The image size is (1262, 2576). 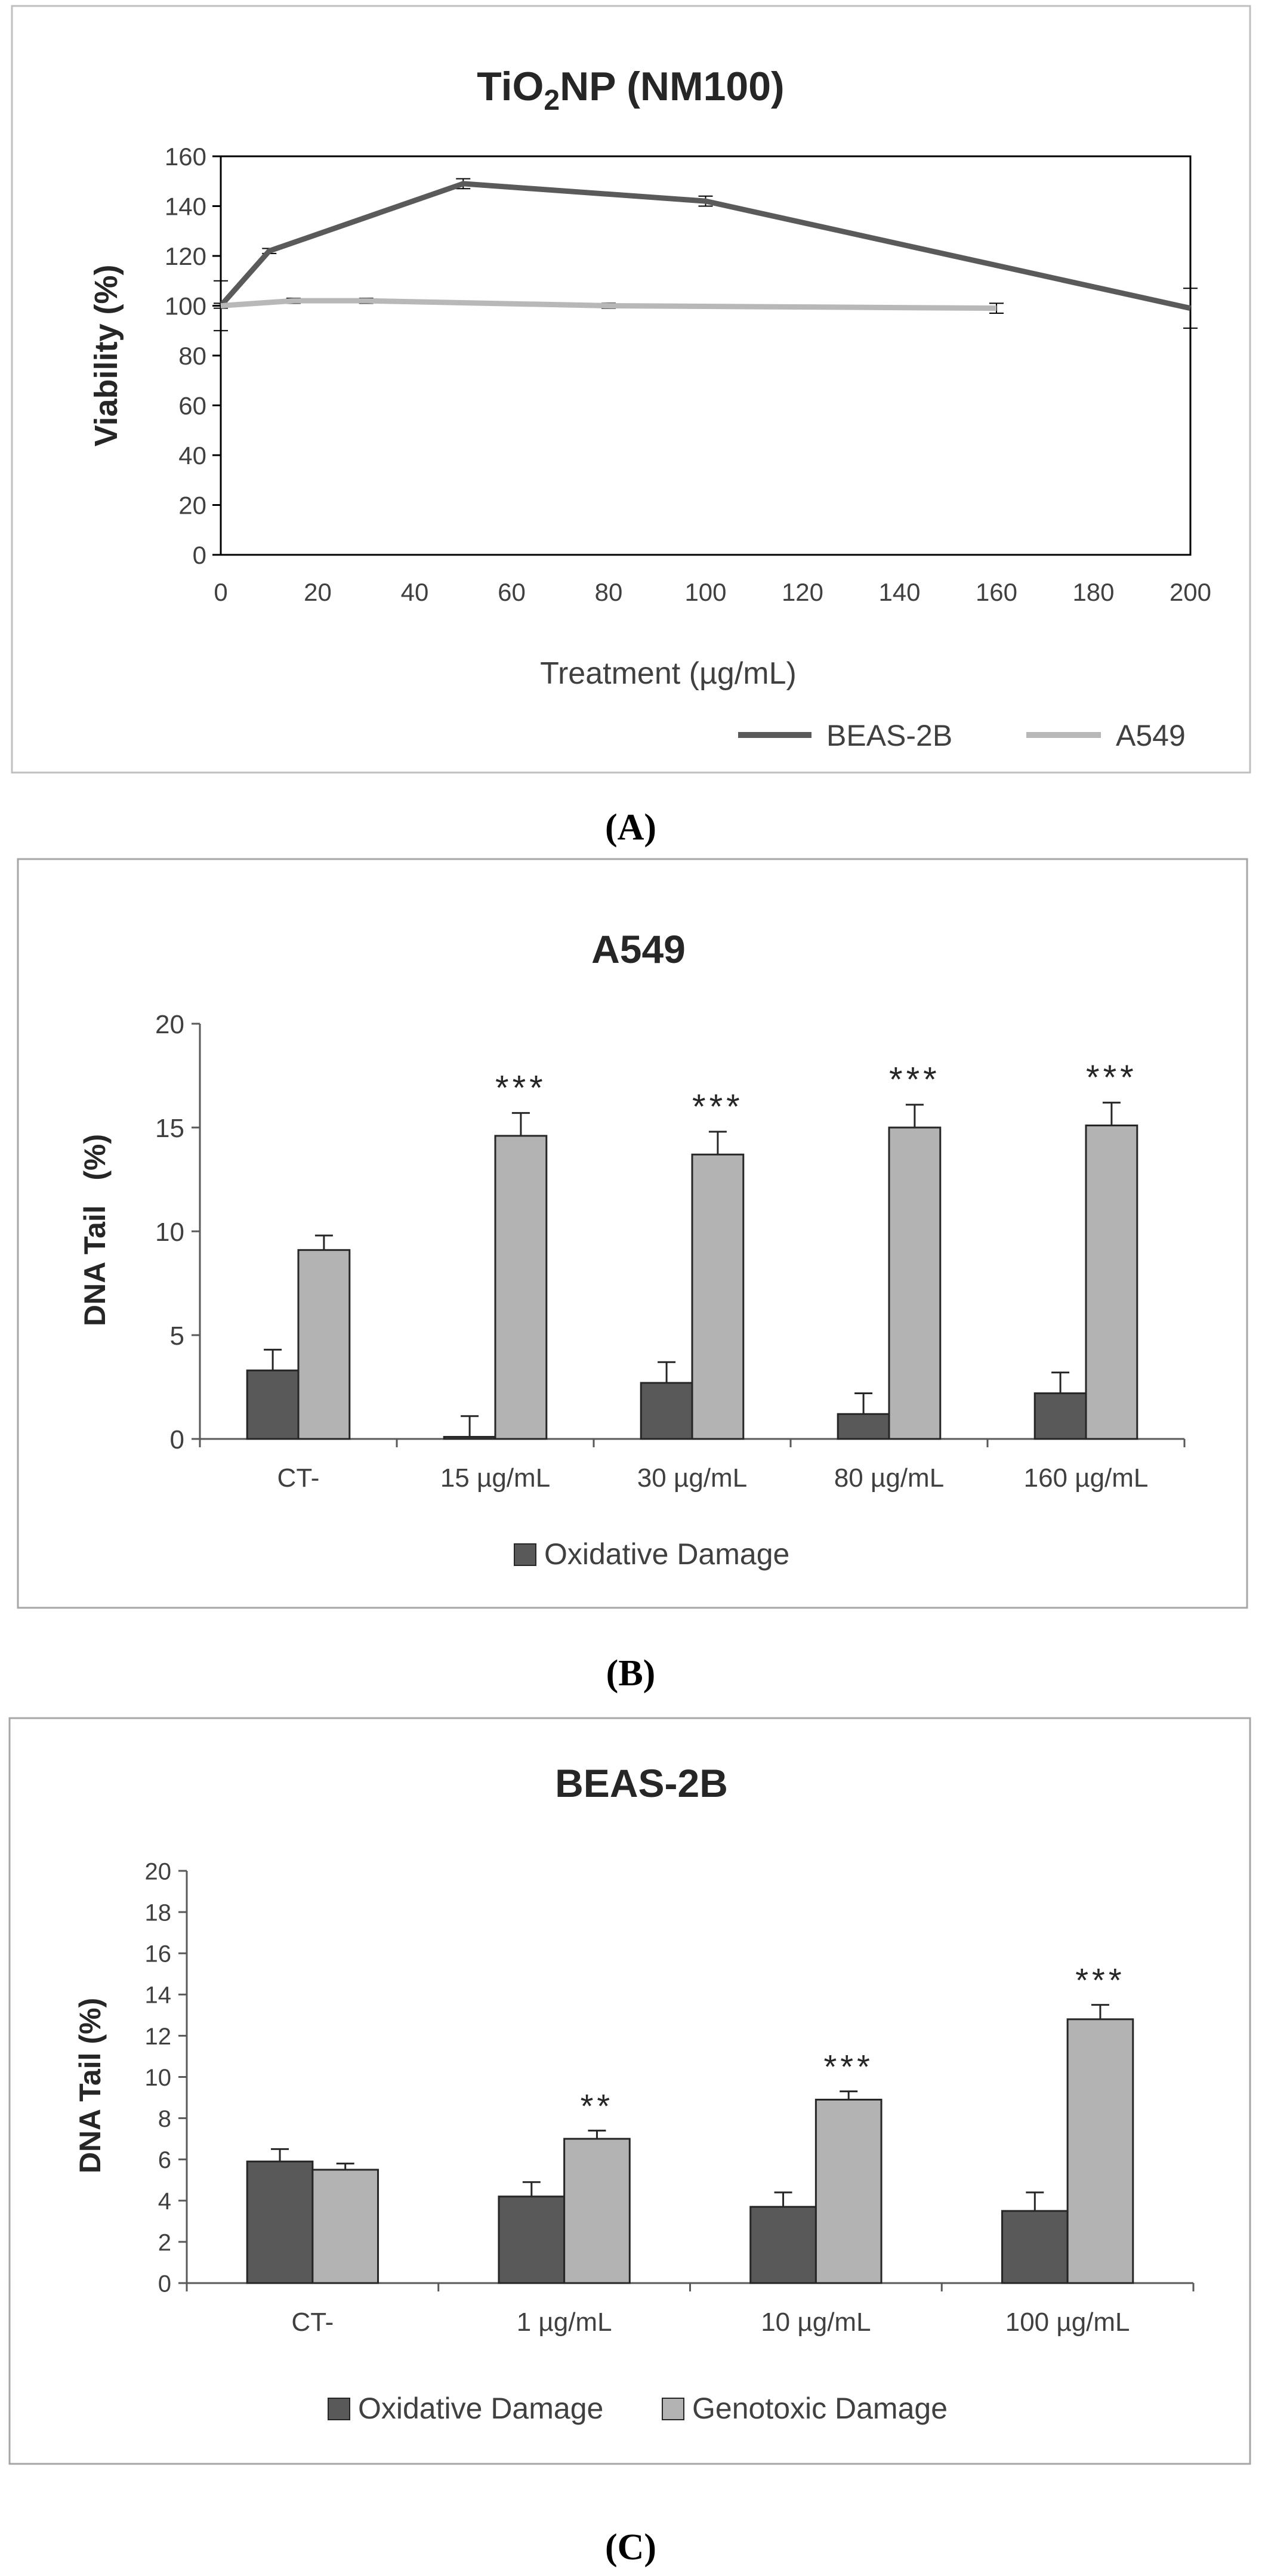 What do you see at coordinates (630, 2547) in the screenshot?
I see `panel-c-caption: (C)` at bounding box center [630, 2547].